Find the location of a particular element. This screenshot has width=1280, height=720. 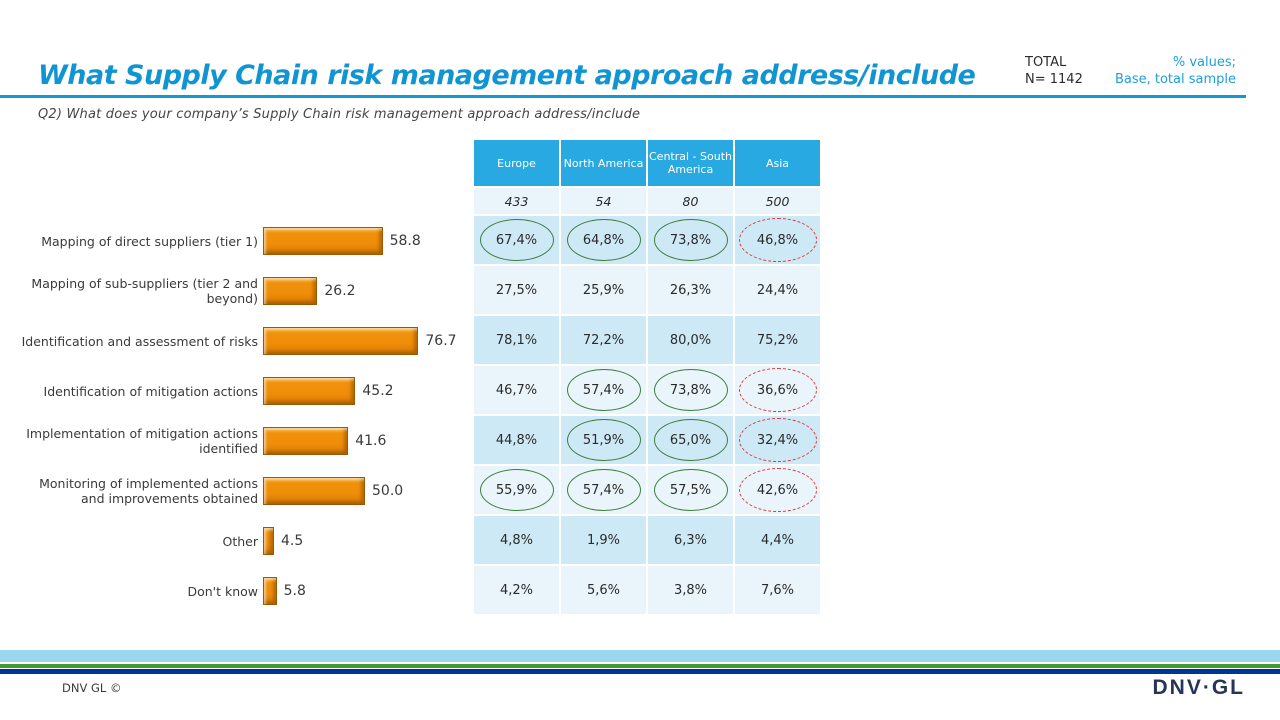

table-cell: 46,8% is located at coordinates (777, 240).